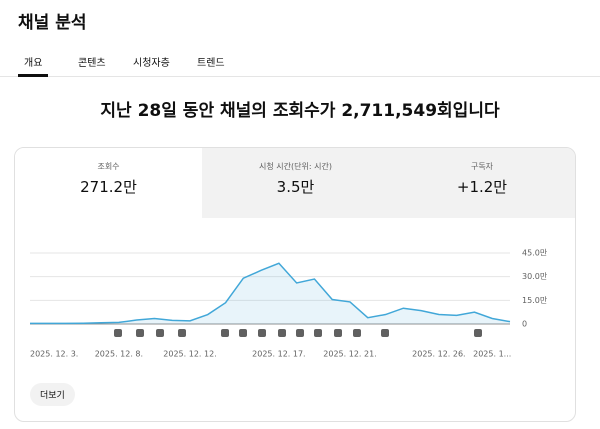 This screenshot has width=600, height=429. I want to click on divider, so click(300, 76).